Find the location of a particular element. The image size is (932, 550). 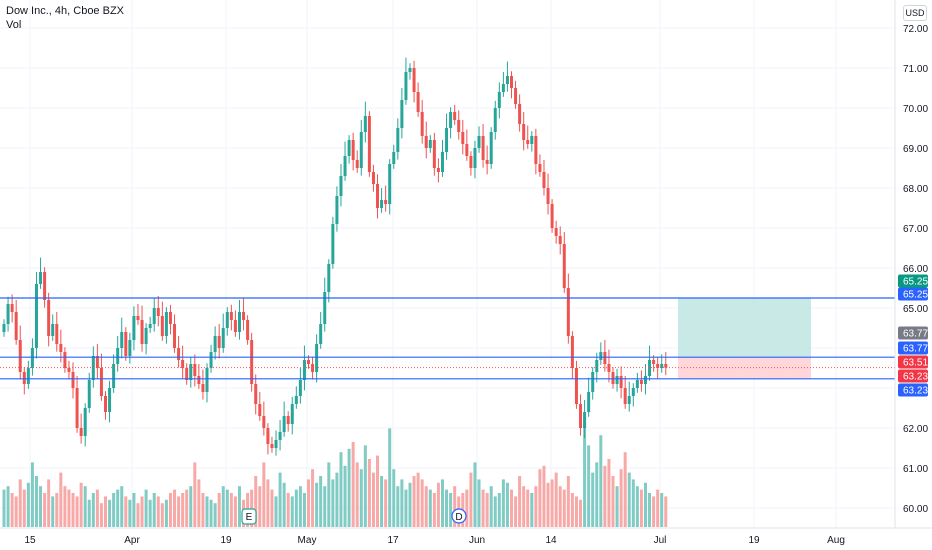

badge-label: 63.23 is located at coordinates (915, 391).